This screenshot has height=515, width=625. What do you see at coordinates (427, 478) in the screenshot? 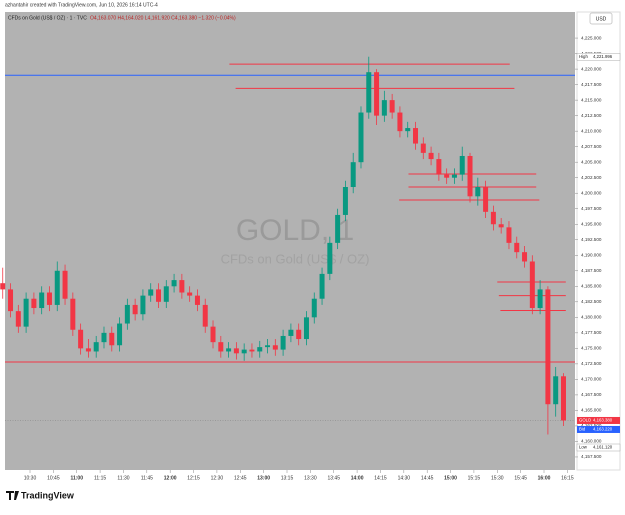
I see `x-tick-label: 14:45` at bounding box center [427, 478].